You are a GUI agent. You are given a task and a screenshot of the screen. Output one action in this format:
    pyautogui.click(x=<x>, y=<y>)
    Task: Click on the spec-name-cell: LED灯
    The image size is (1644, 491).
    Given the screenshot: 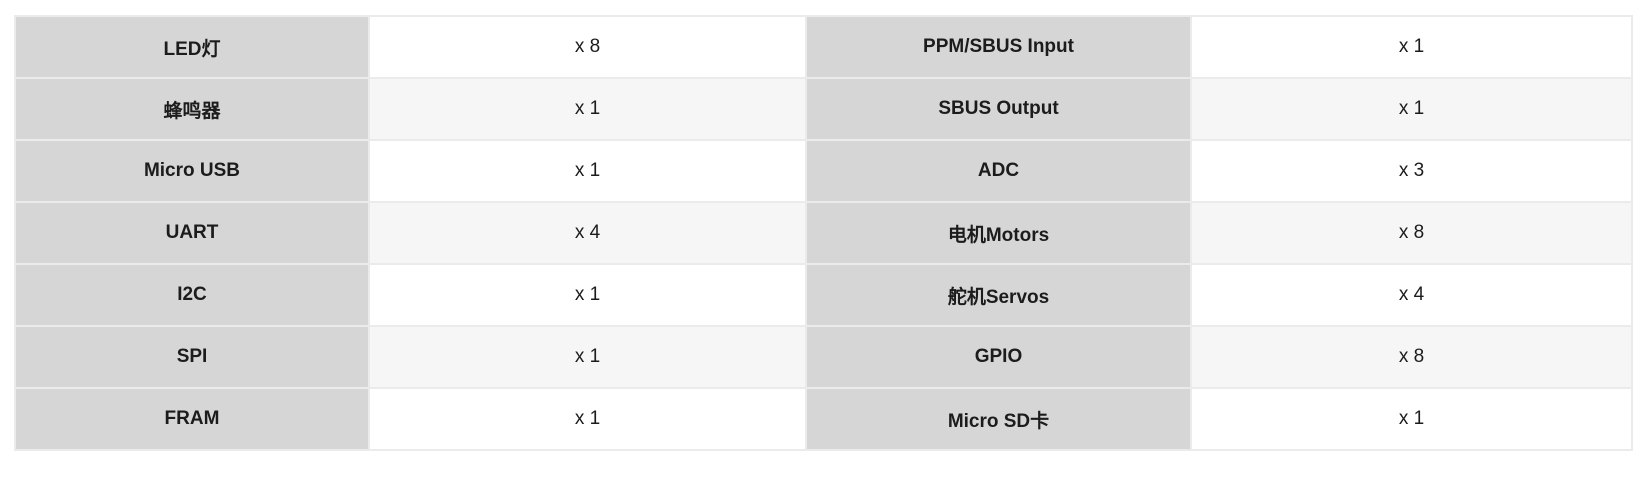 What is the action you would take?
    pyautogui.click(x=192, y=47)
    